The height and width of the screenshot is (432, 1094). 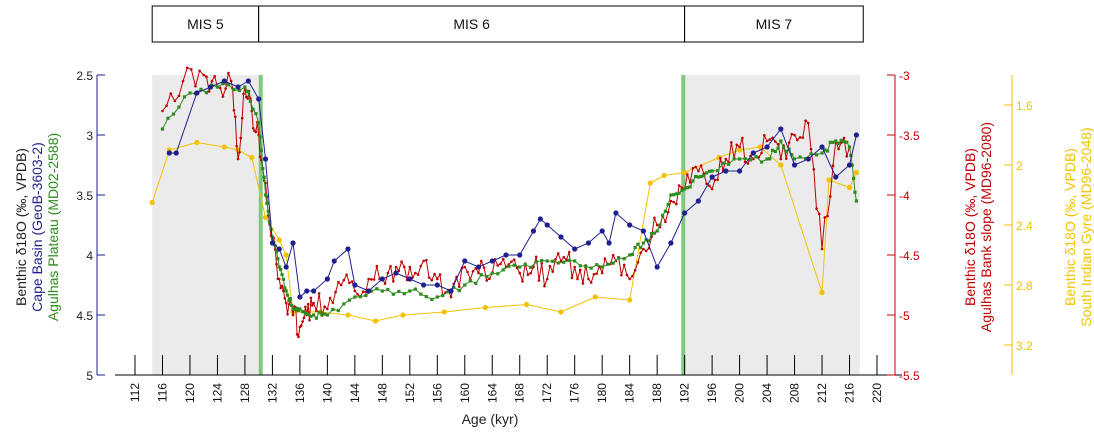 I want to click on x-axis-label: Age (kyr), so click(x=490, y=419).